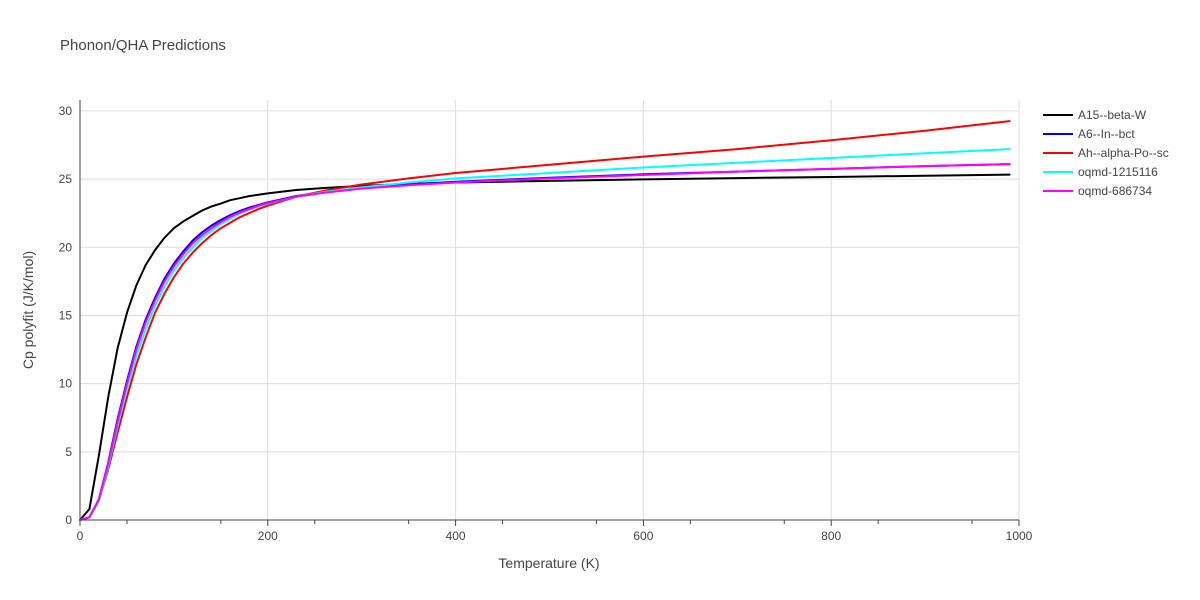  What do you see at coordinates (548, 563) in the screenshot?
I see `x-axis-title: Temperature (K)` at bounding box center [548, 563].